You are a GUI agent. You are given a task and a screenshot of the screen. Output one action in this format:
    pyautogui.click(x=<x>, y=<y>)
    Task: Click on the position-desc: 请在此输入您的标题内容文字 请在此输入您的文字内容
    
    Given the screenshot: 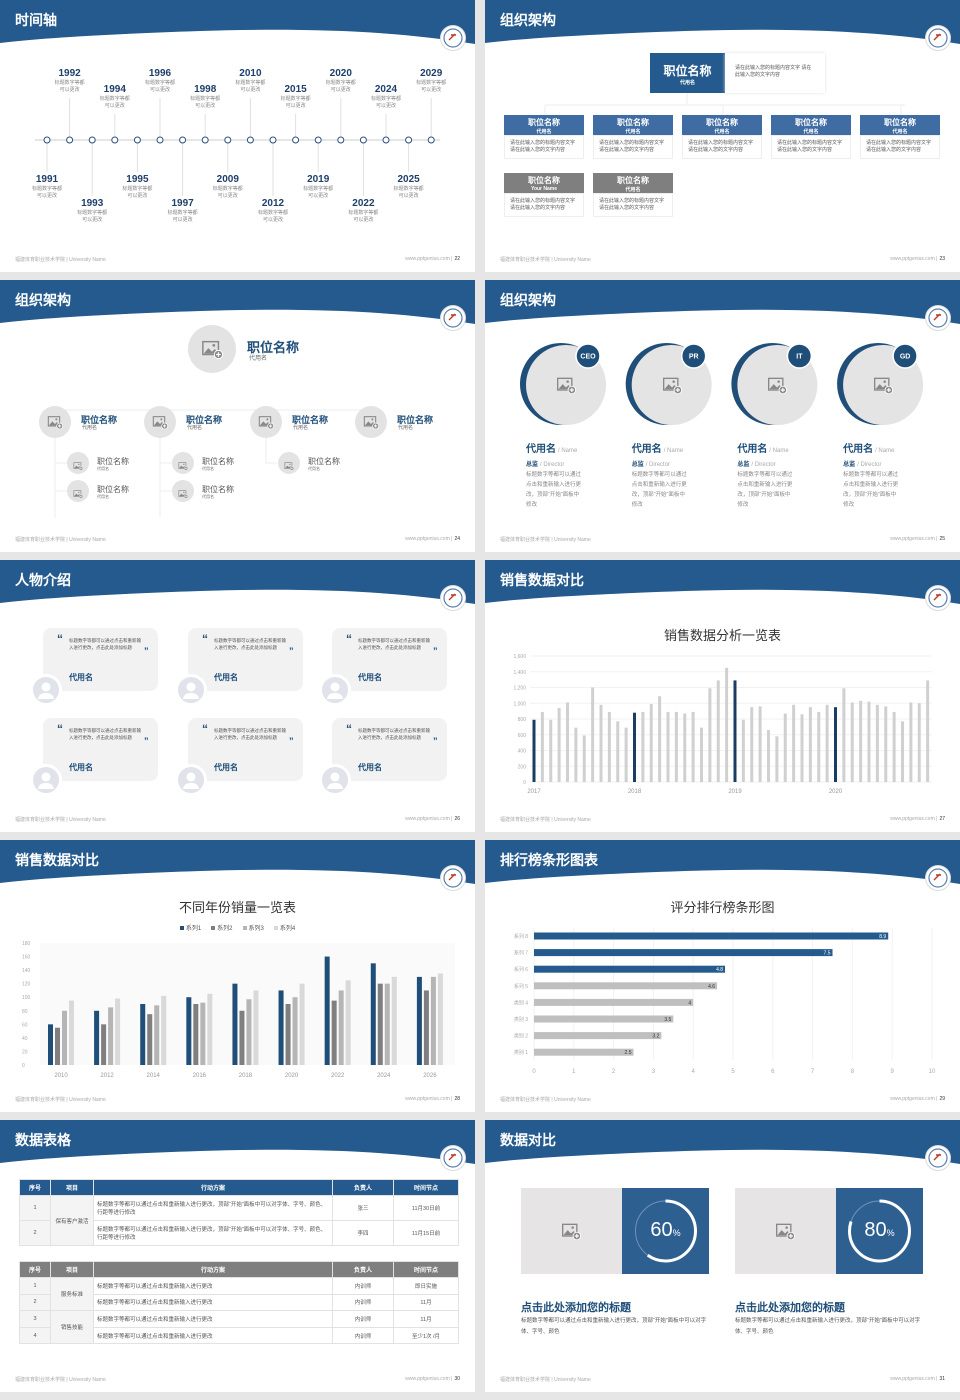 What is the action you would take?
    pyautogui.click(x=544, y=147)
    